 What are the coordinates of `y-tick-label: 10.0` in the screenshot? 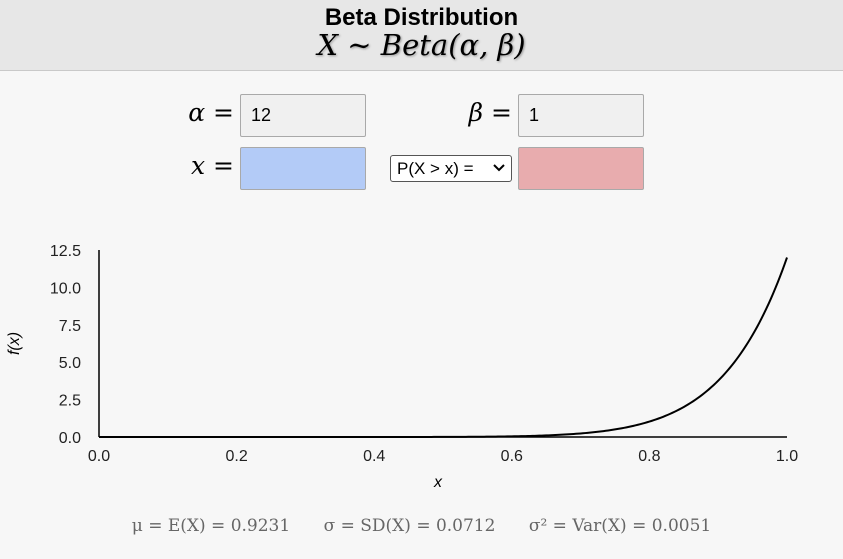 It's located at (65, 288).